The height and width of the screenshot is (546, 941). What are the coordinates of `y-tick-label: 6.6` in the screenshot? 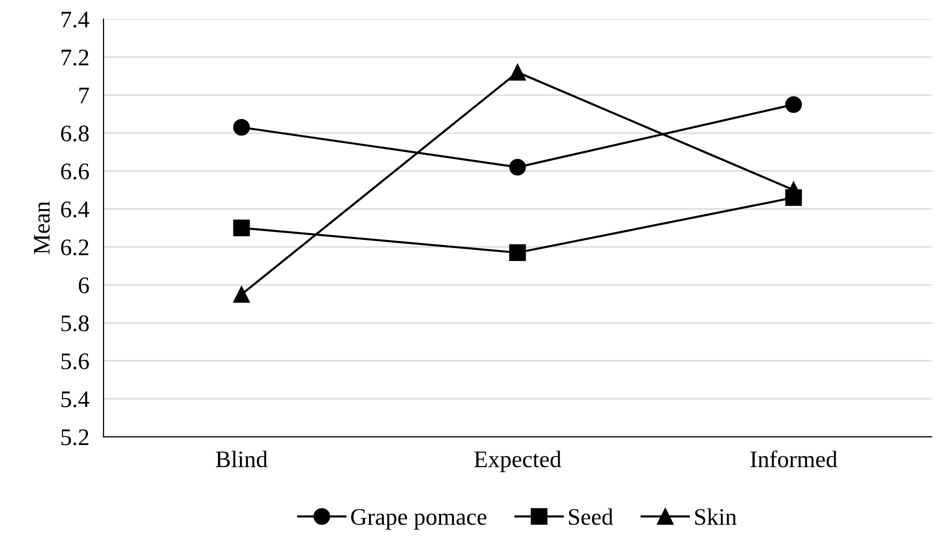 It's located at (75, 172).